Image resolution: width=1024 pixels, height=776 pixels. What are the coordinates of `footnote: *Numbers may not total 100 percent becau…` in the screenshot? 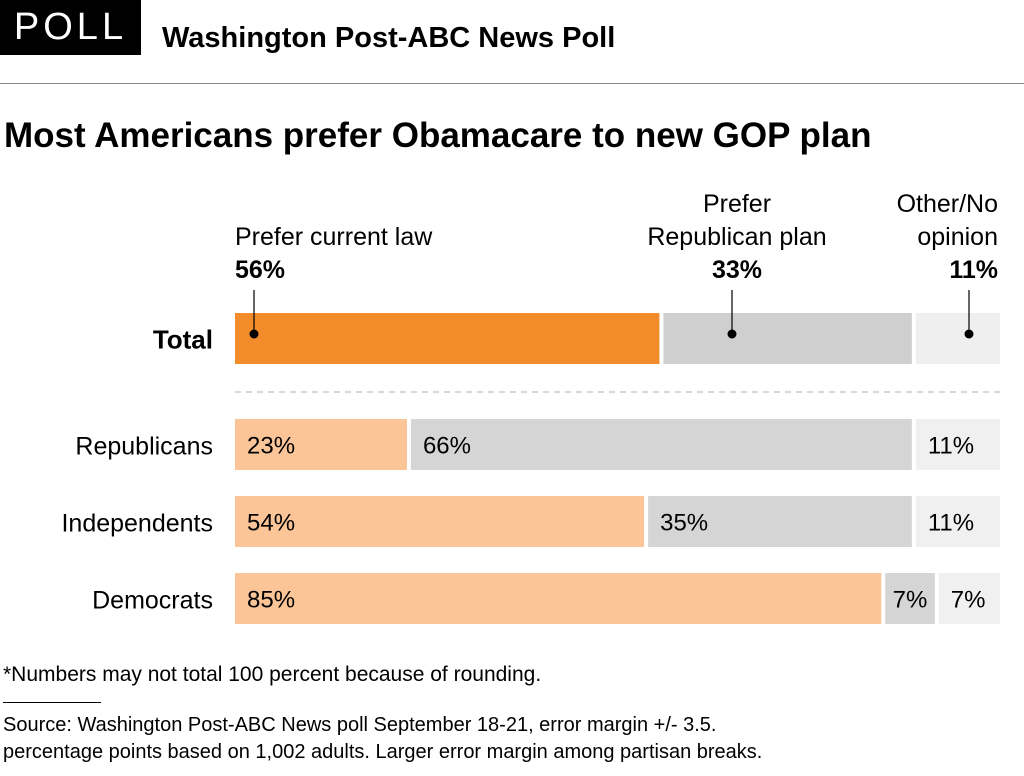 It's located at (272, 674).